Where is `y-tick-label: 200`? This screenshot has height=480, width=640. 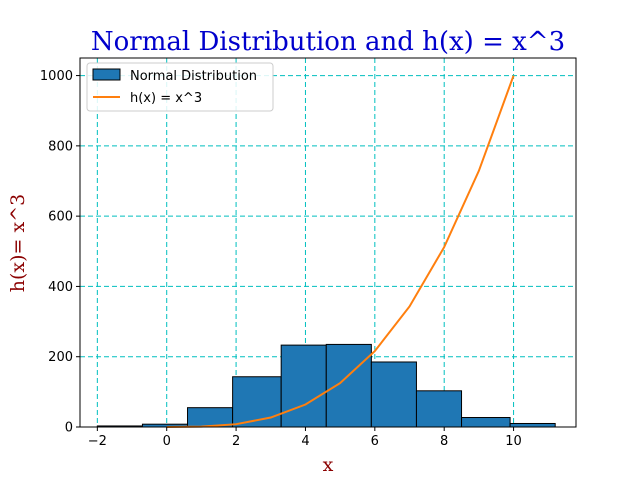
y-tick-label: 200 is located at coordinates (60, 357).